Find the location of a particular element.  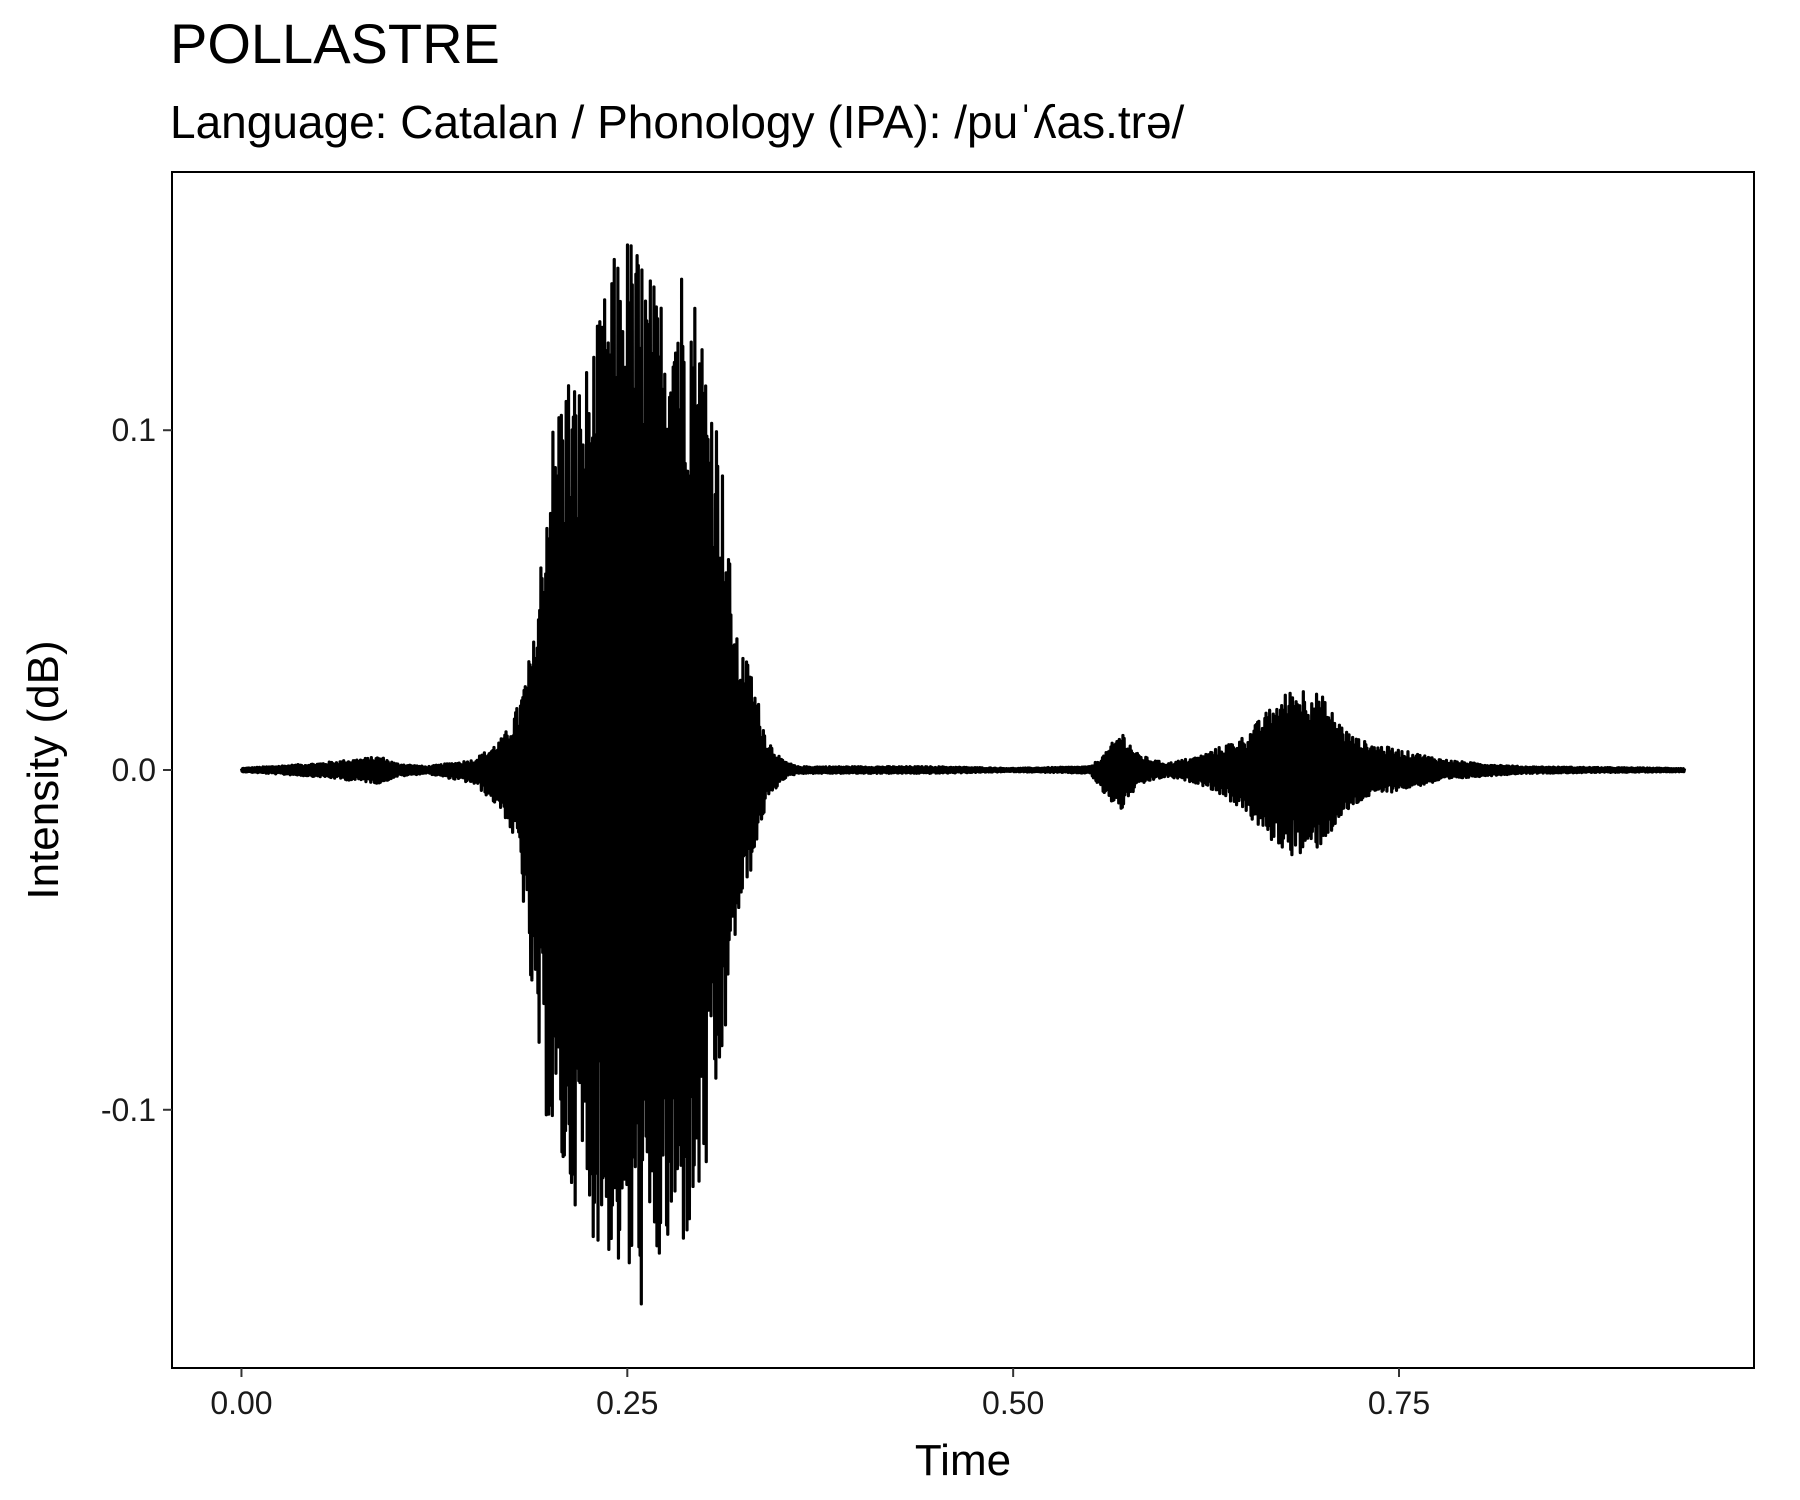

x-axis-title: Time is located at coordinates (963, 1460).